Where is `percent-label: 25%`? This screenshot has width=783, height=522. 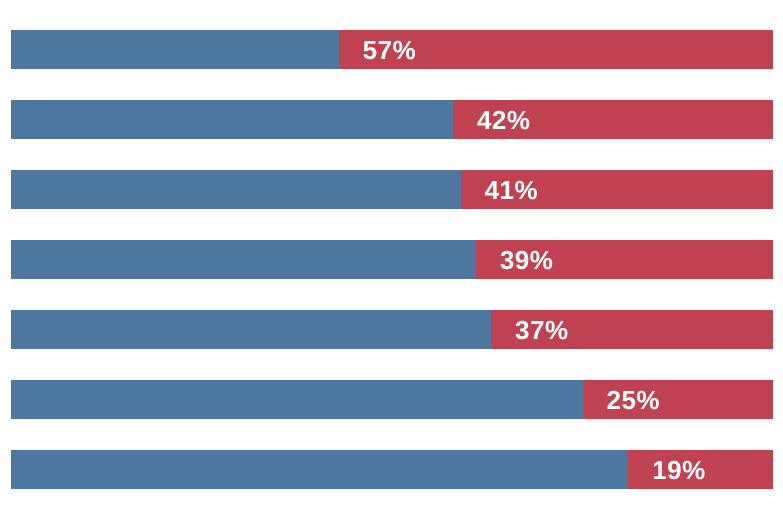
percent-label: 25% is located at coordinates (633, 399).